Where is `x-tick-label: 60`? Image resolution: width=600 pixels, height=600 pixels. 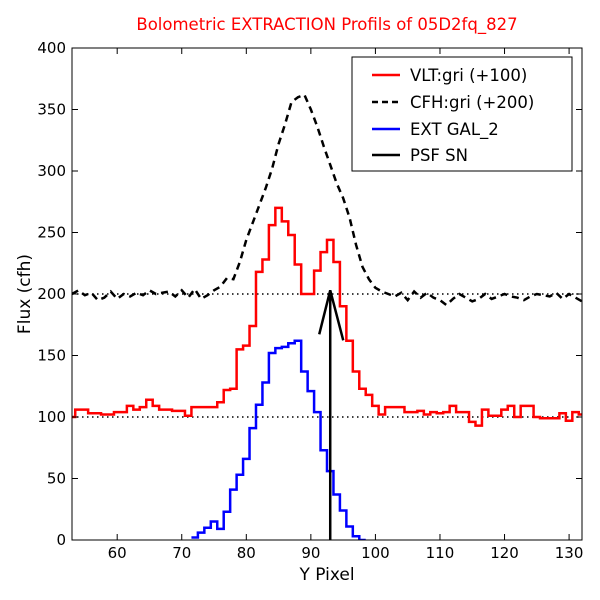 x-tick-label: 60 is located at coordinates (117, 553).